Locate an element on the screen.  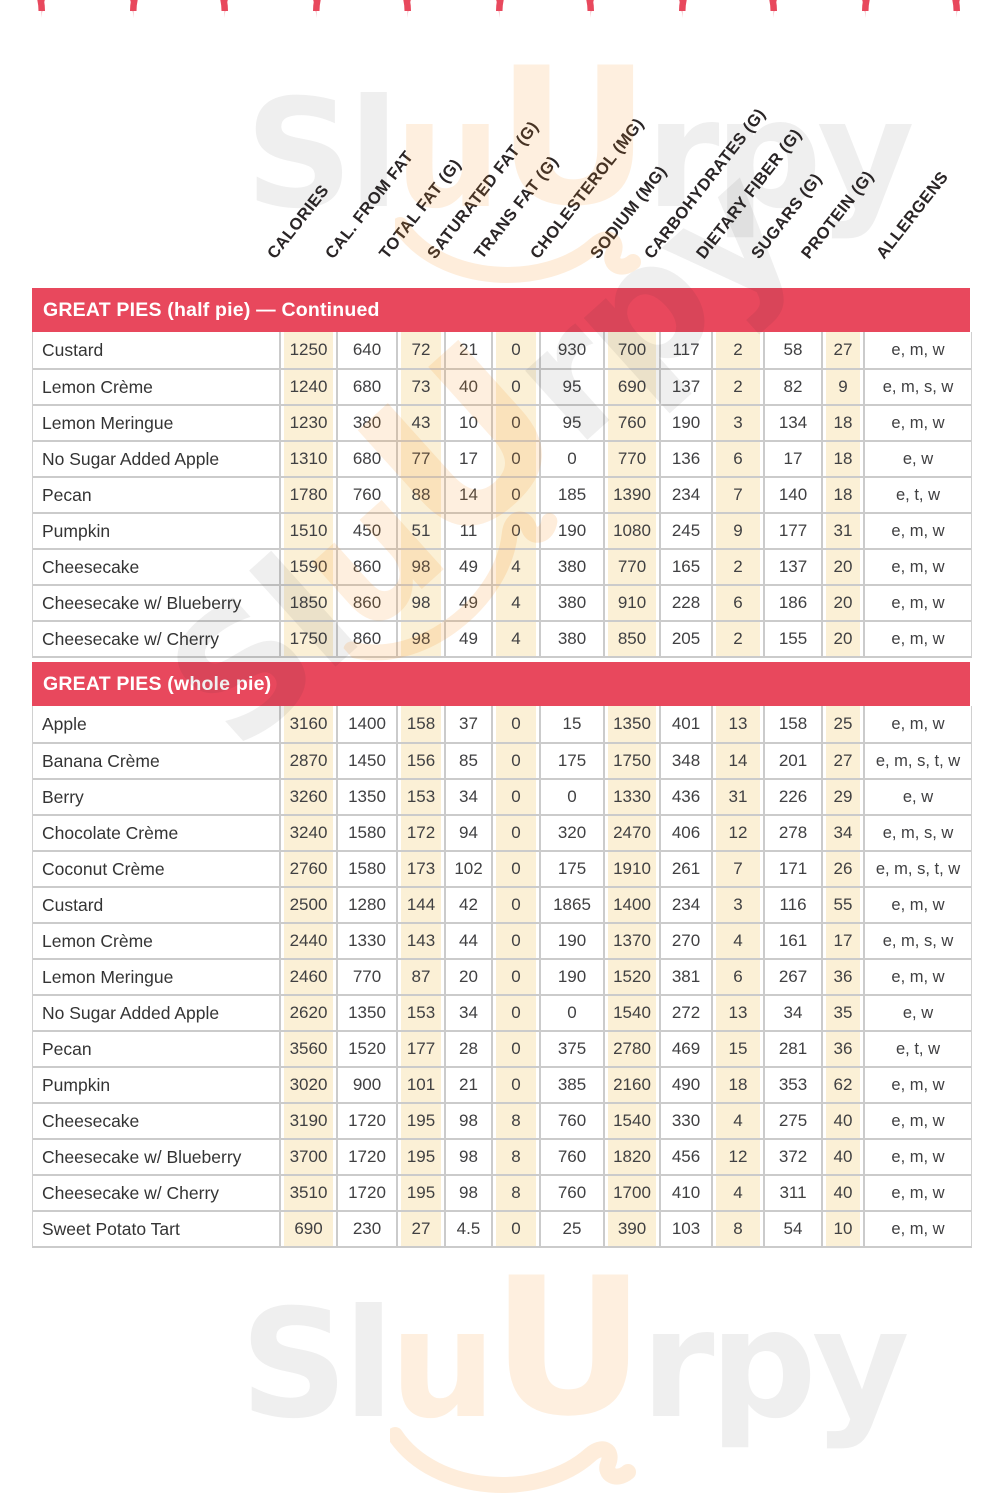
cell-calories: 1590 is located at coordinates (307, 566).